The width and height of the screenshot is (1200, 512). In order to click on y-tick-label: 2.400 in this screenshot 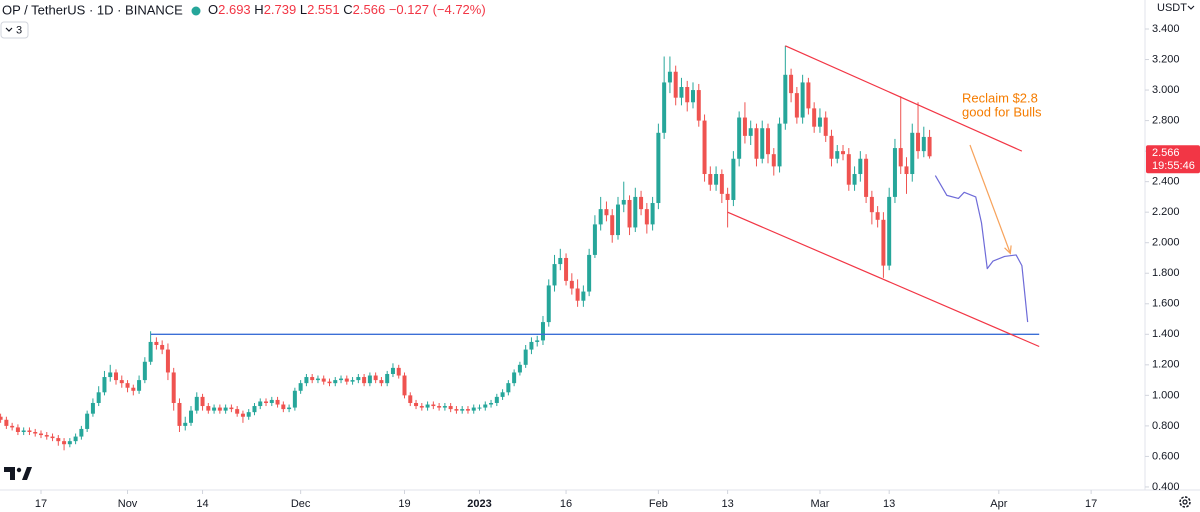, I will do `click(1166, 182)`.